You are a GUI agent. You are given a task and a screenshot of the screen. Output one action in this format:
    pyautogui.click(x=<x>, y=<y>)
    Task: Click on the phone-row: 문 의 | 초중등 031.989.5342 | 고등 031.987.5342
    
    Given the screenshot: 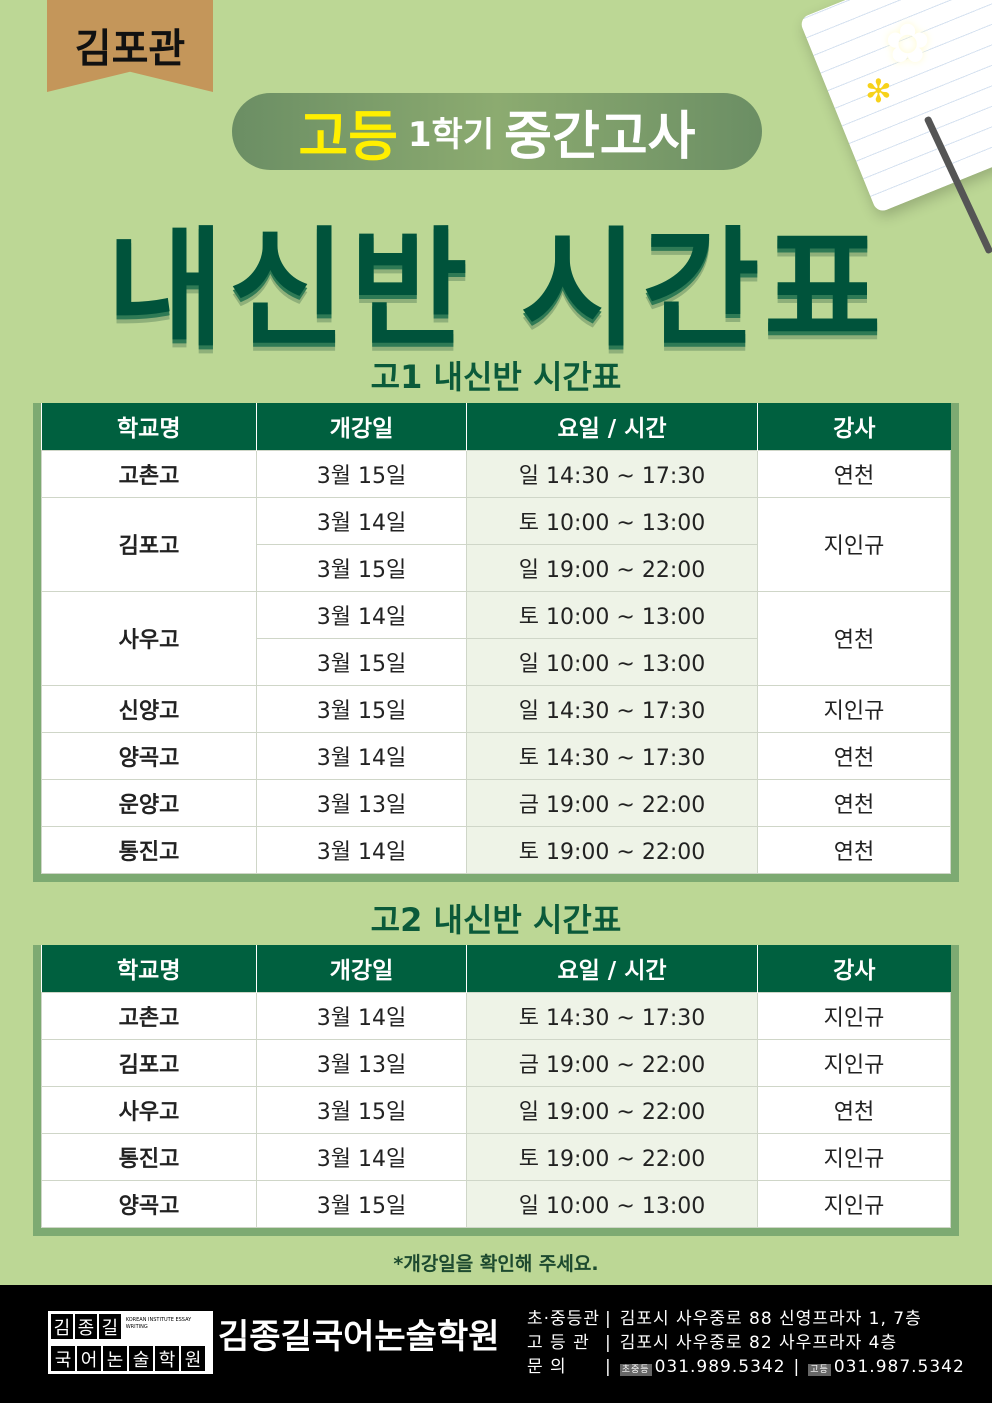 What is the action you would take?
    pyautogui.click(x=746, y=1368)
    